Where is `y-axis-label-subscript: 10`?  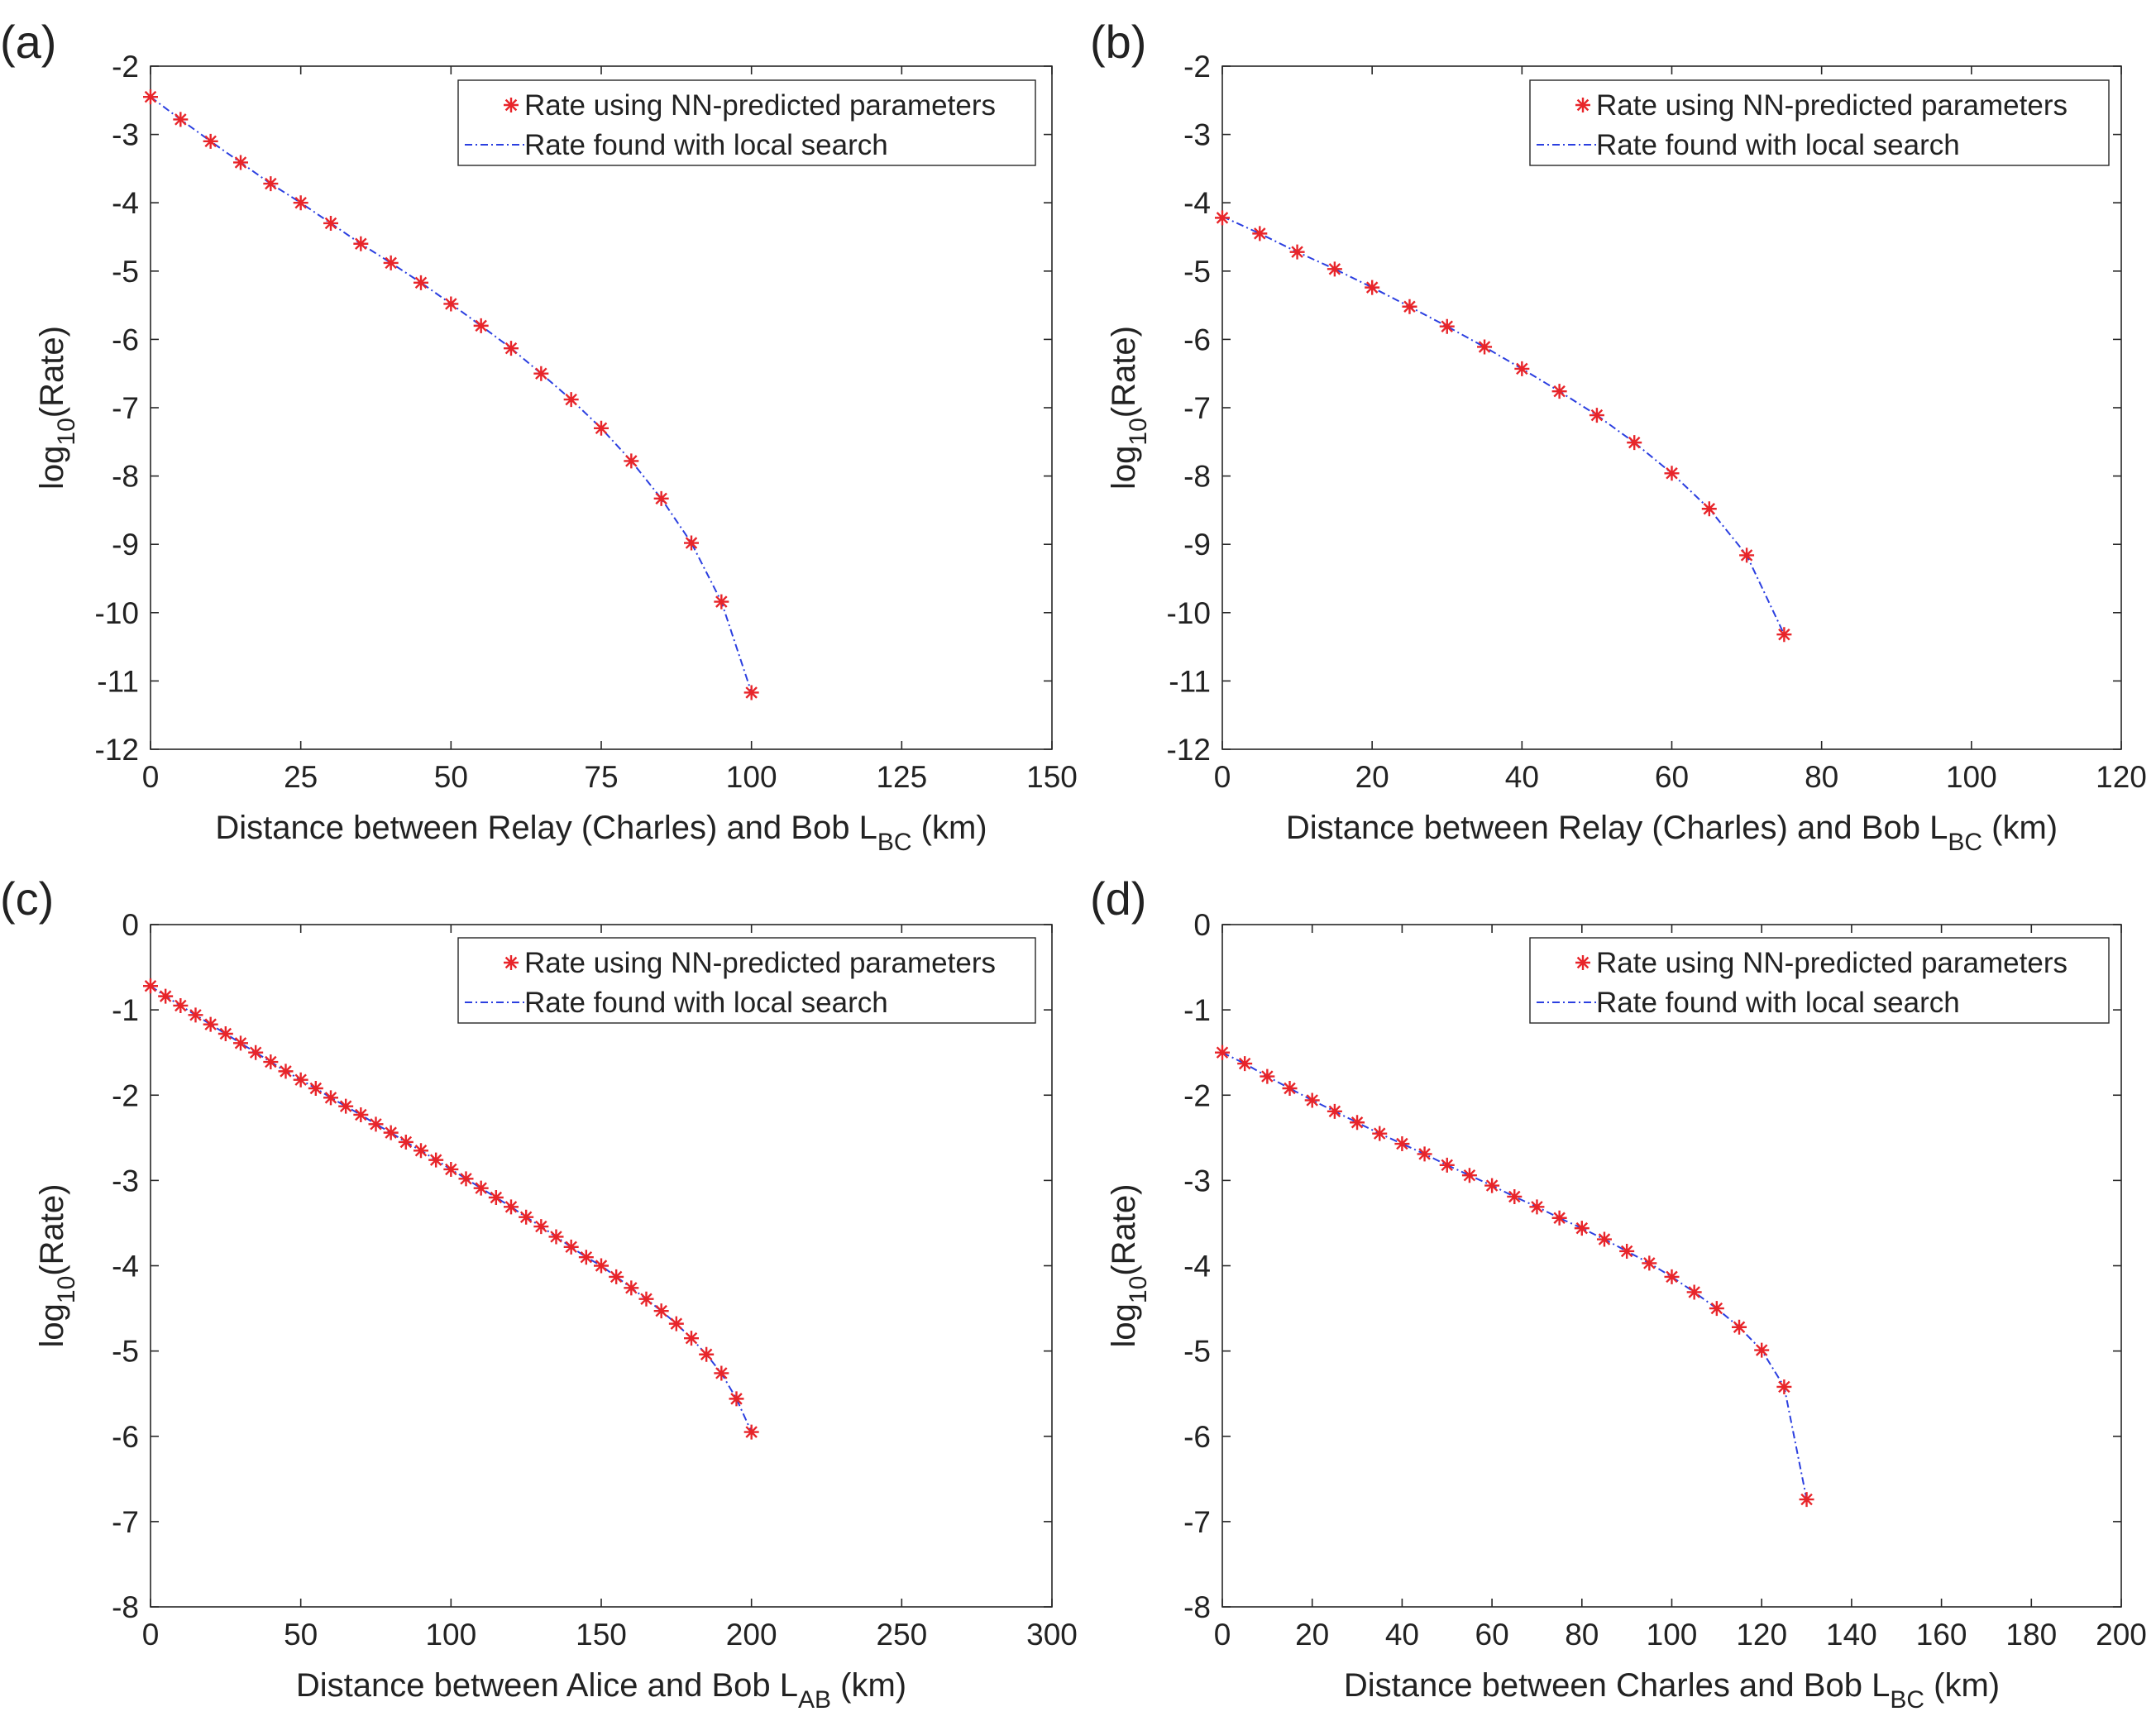 y-axis-label-subscript: 10 is located at coordinates (66, 1289).